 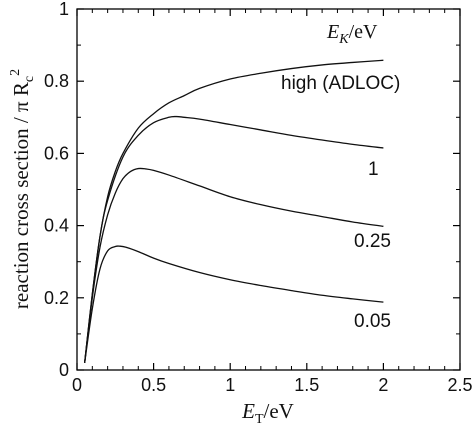 I want to click on x-axis-title: ET/eV, so click(x=267, y=412).